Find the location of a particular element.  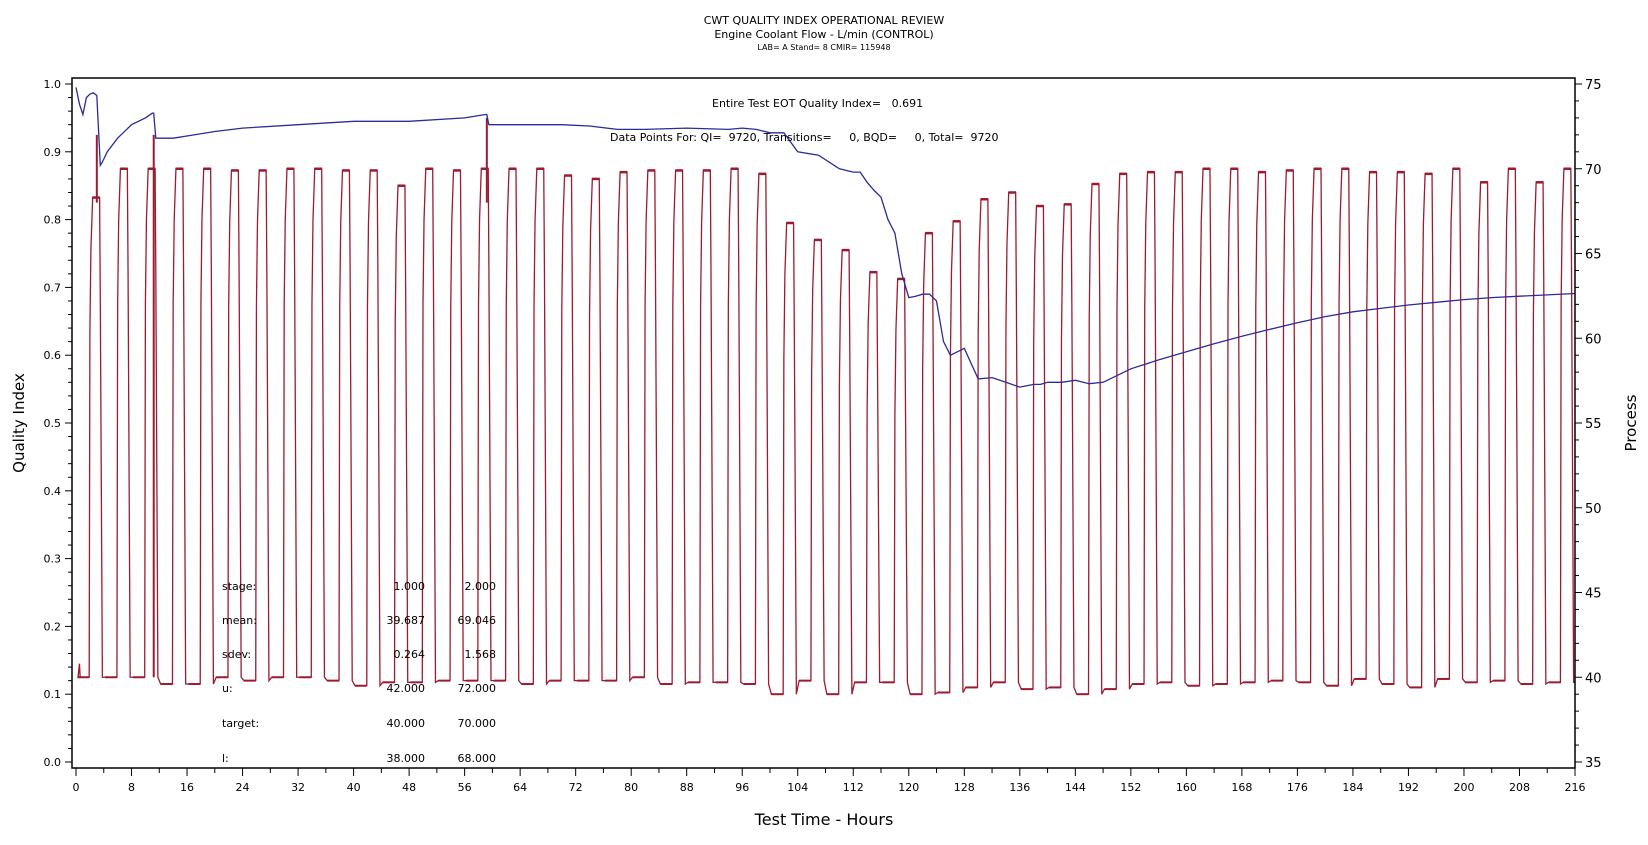

x-tick-label: 96 is located at coordinates (742, 787).